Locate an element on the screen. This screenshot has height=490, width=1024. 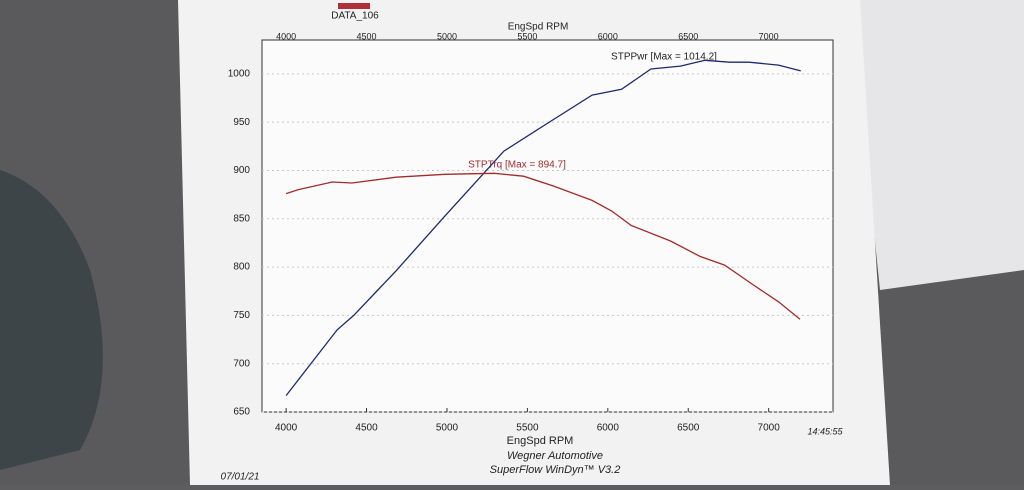
date: 07/01/21 is located at coordinates (240, 477).